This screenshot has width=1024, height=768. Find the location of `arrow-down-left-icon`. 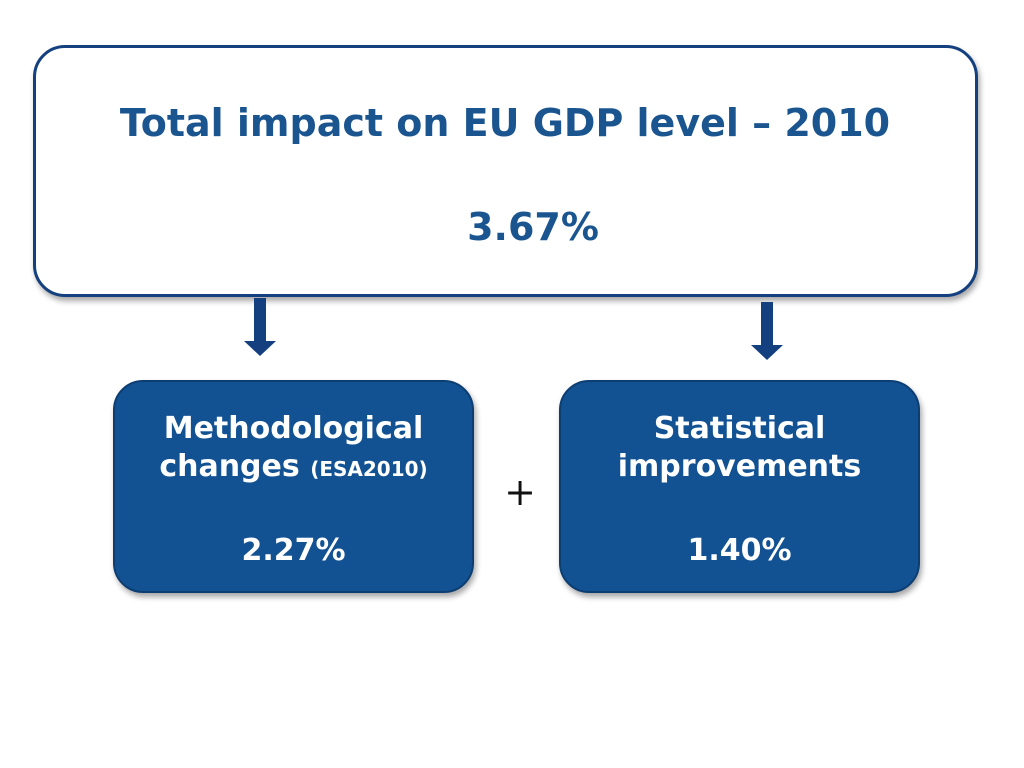

arrow-down-left-icon is located at coordinates (260, 327).